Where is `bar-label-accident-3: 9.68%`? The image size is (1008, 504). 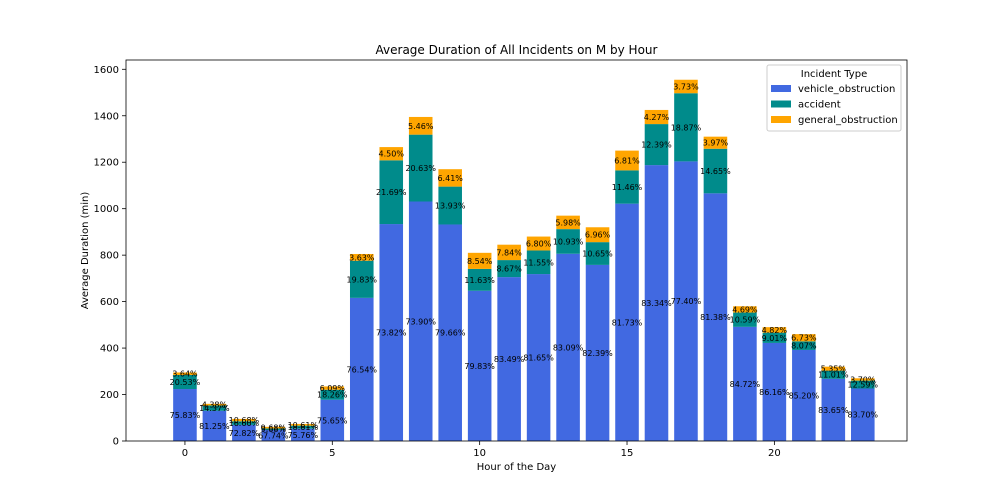 bar-label-accident-3: 9.68% is located at coordinates (274, 429).